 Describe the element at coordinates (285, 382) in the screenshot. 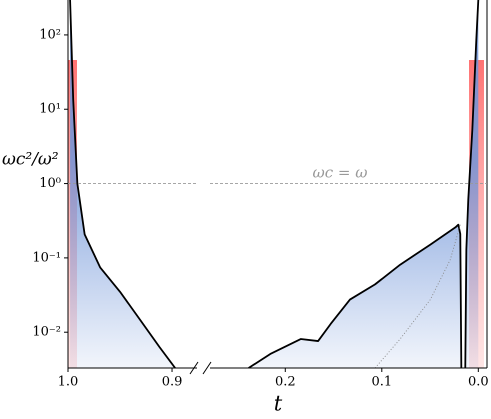

I see `x-tick-label: 0.2` at that location.